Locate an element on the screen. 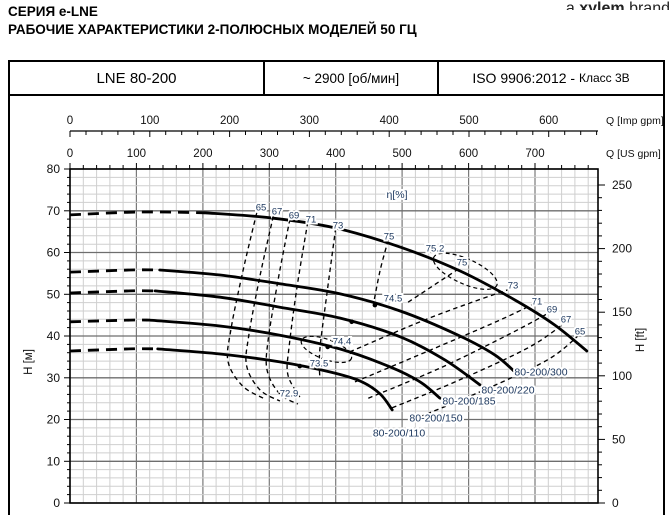  svg-text: 700 is located at coordinates (534, 154).